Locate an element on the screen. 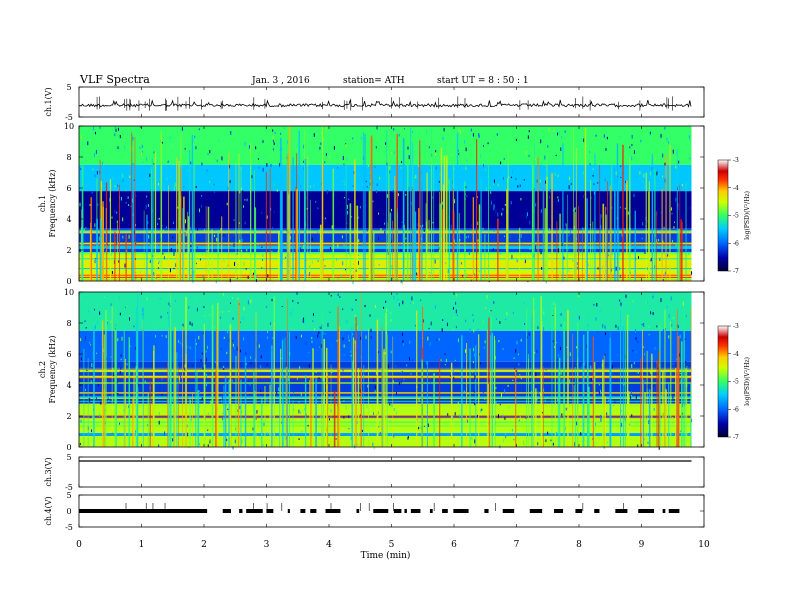 The width and height of the screenshot is (792, 612). colorbar-tick-label: -5 is located at coordinates (736, 216).